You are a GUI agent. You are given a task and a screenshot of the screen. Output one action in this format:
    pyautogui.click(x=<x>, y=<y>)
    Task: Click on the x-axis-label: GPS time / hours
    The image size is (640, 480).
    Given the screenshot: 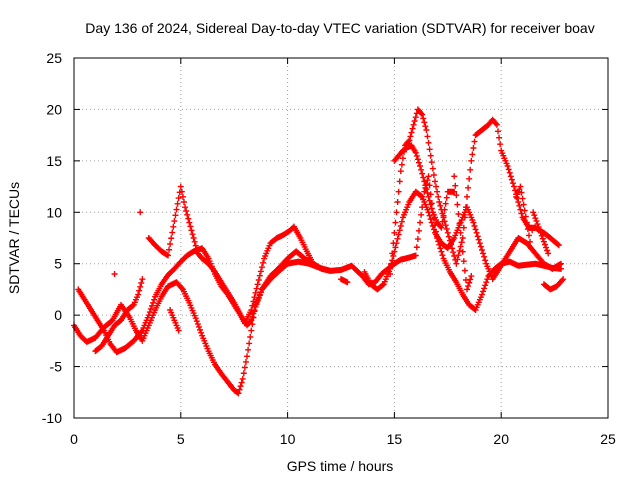 What is the action you would take?
    pyautogui.click(x=340, y=466)
    